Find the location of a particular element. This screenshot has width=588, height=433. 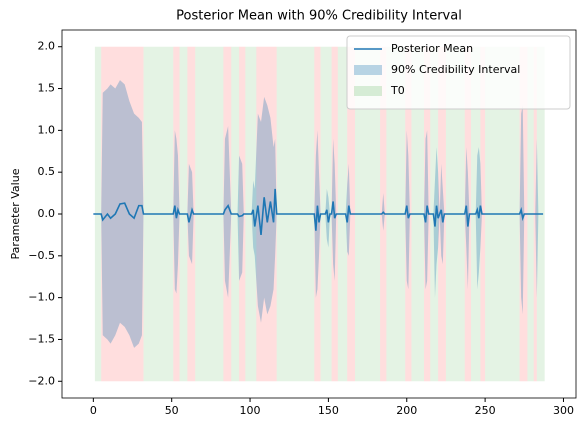

y-tick-label: 0.5 is located at coordinates (47, 171).